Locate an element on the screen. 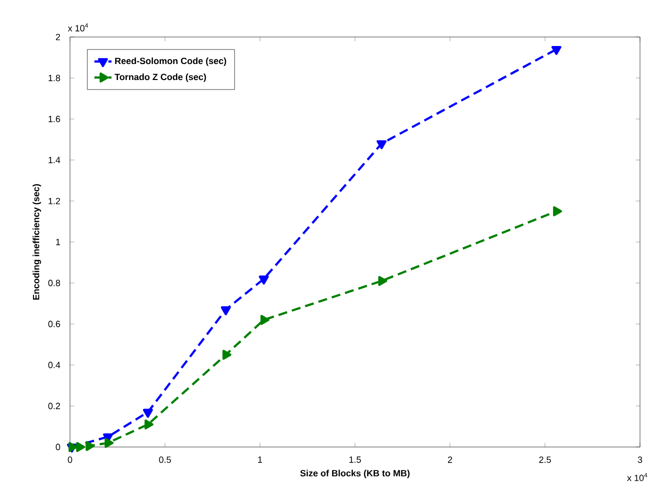 This screenshot has width=651, height=501. y-tick-label: 1.6 is located at coordinates (54, 119).